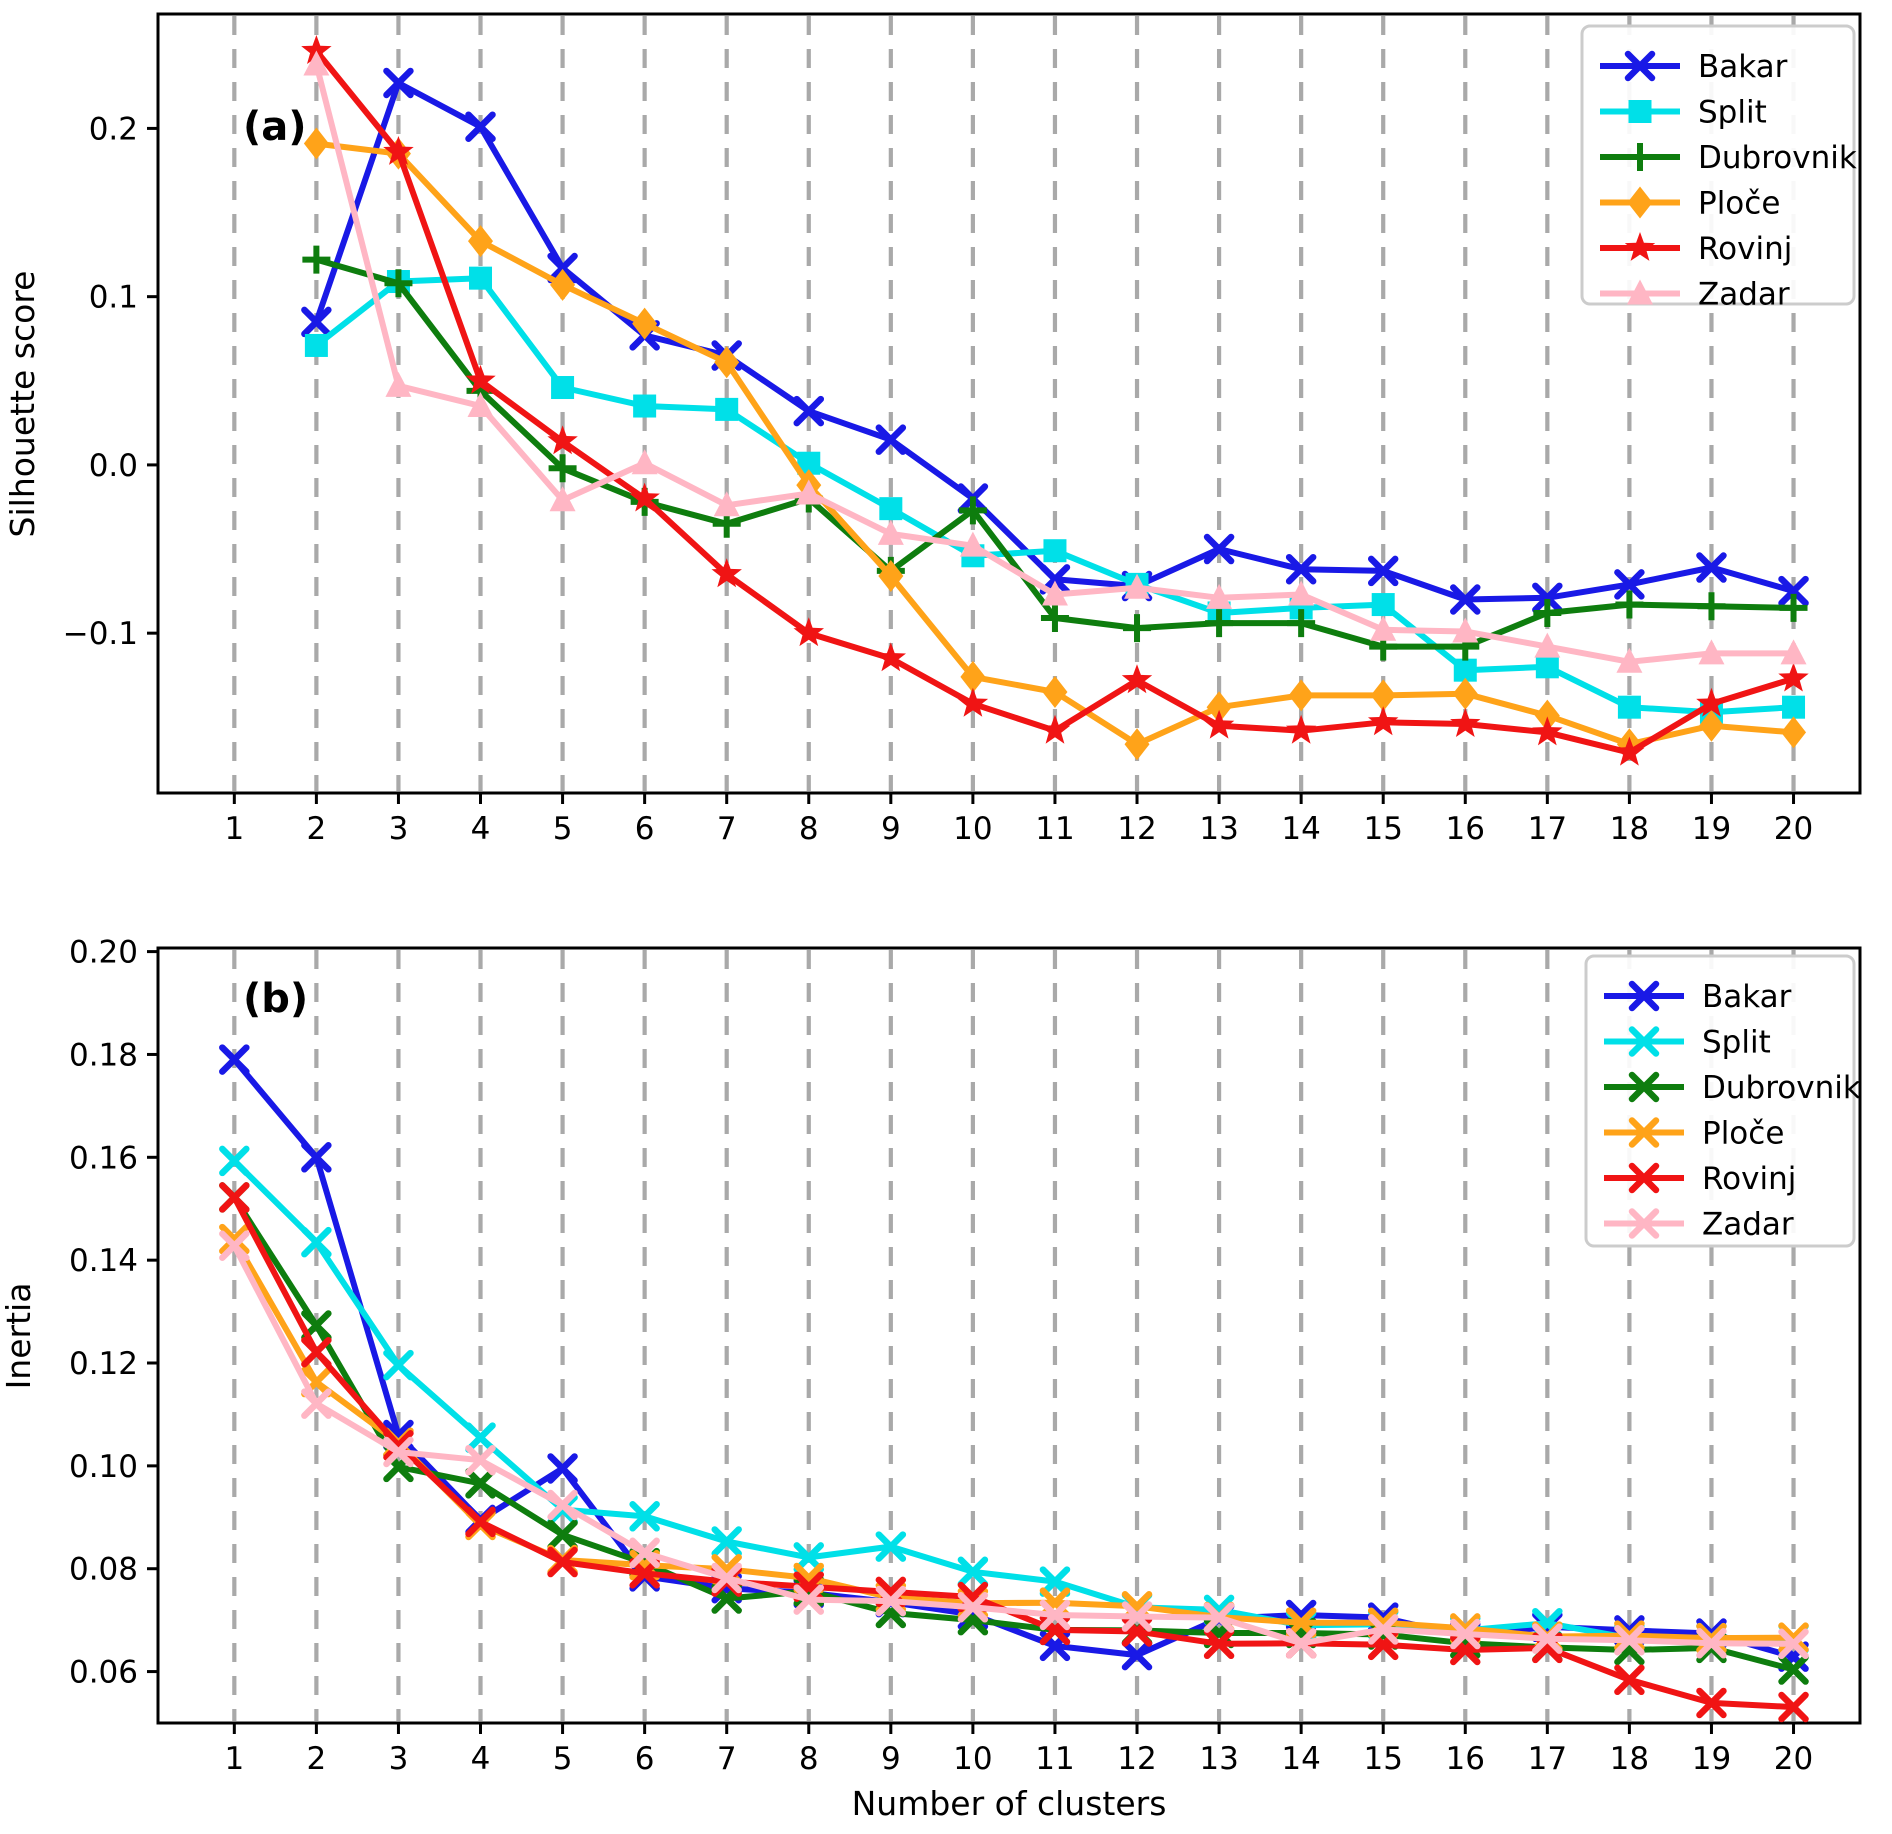  What do you see at coordinates (103, 1570) in the screenshot?
I see `y-tick-label: 0.08` at bounding box center [103, 1570].